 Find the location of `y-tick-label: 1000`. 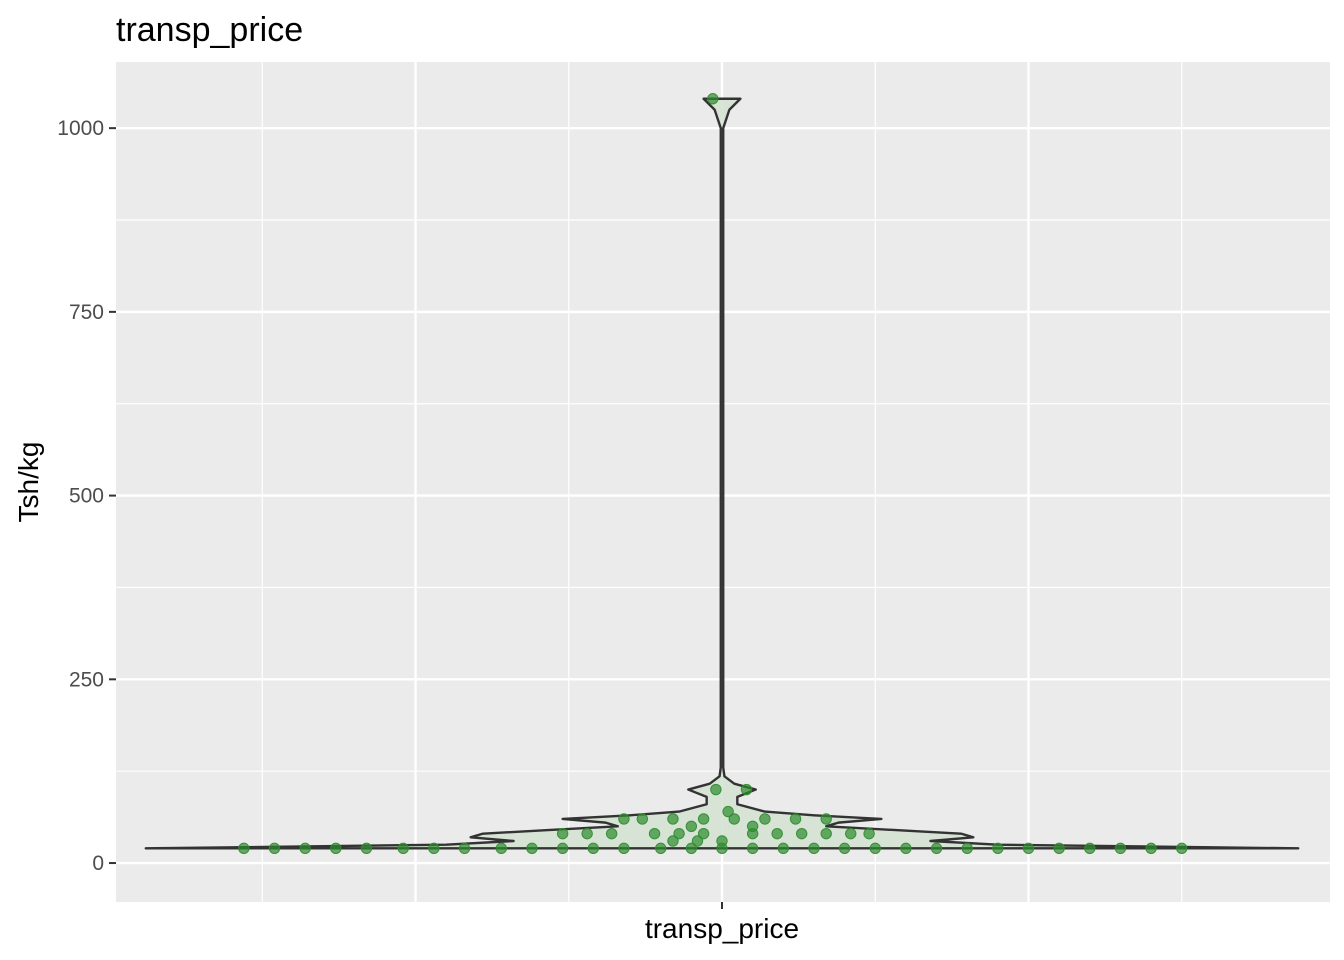

y-tick-label: 1000 is located at coordinates (80, 128).